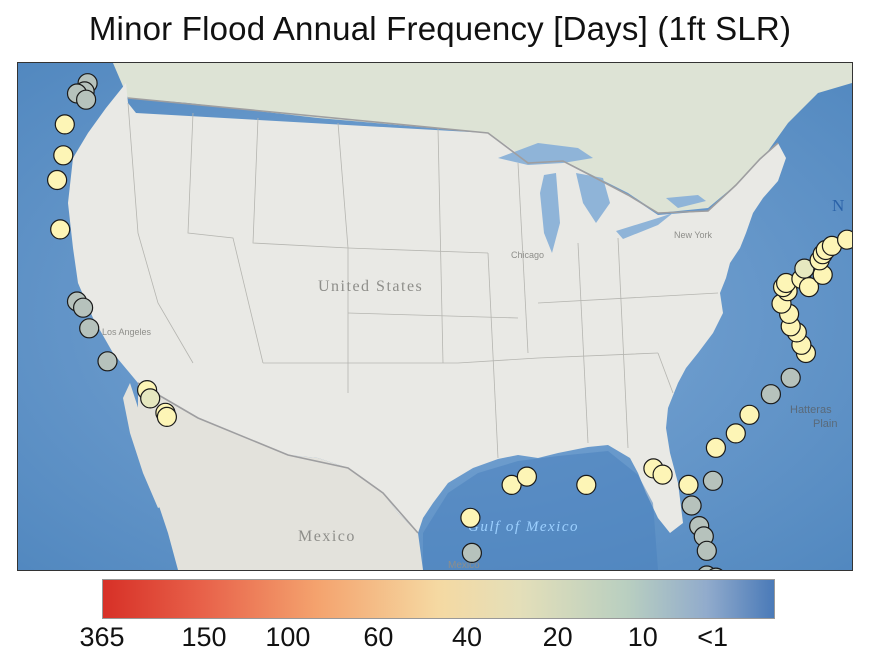  I want to click on lake-superior, so click(545, 154).